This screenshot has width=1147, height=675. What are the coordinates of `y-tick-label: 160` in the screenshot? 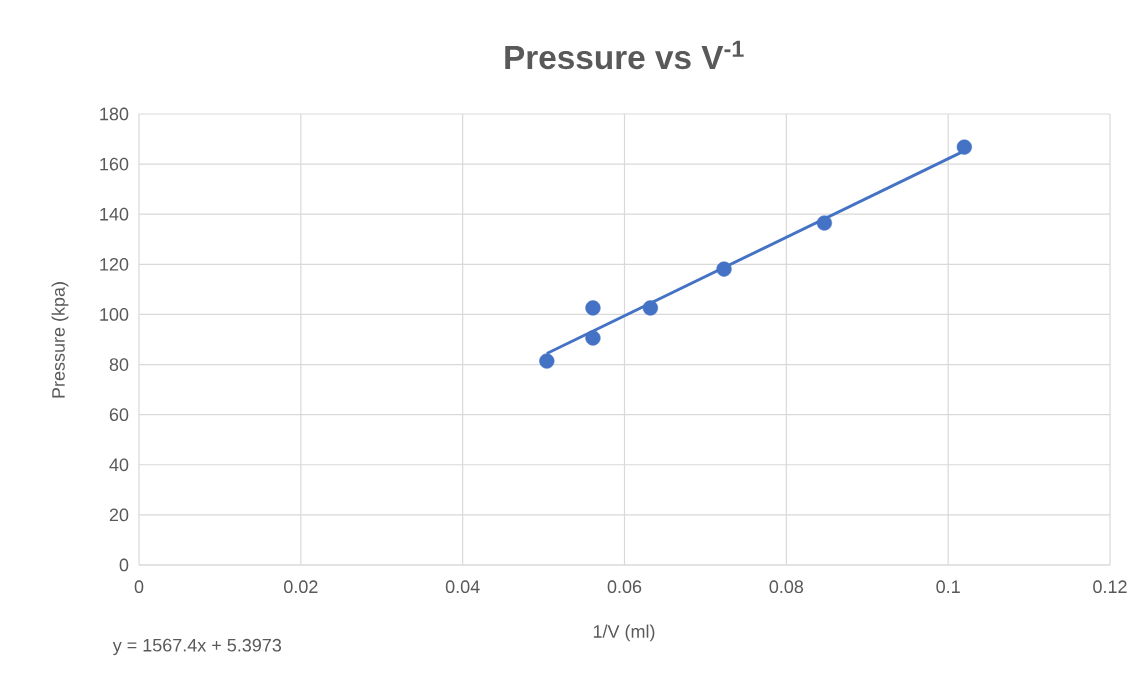 It's located at (114, 164).